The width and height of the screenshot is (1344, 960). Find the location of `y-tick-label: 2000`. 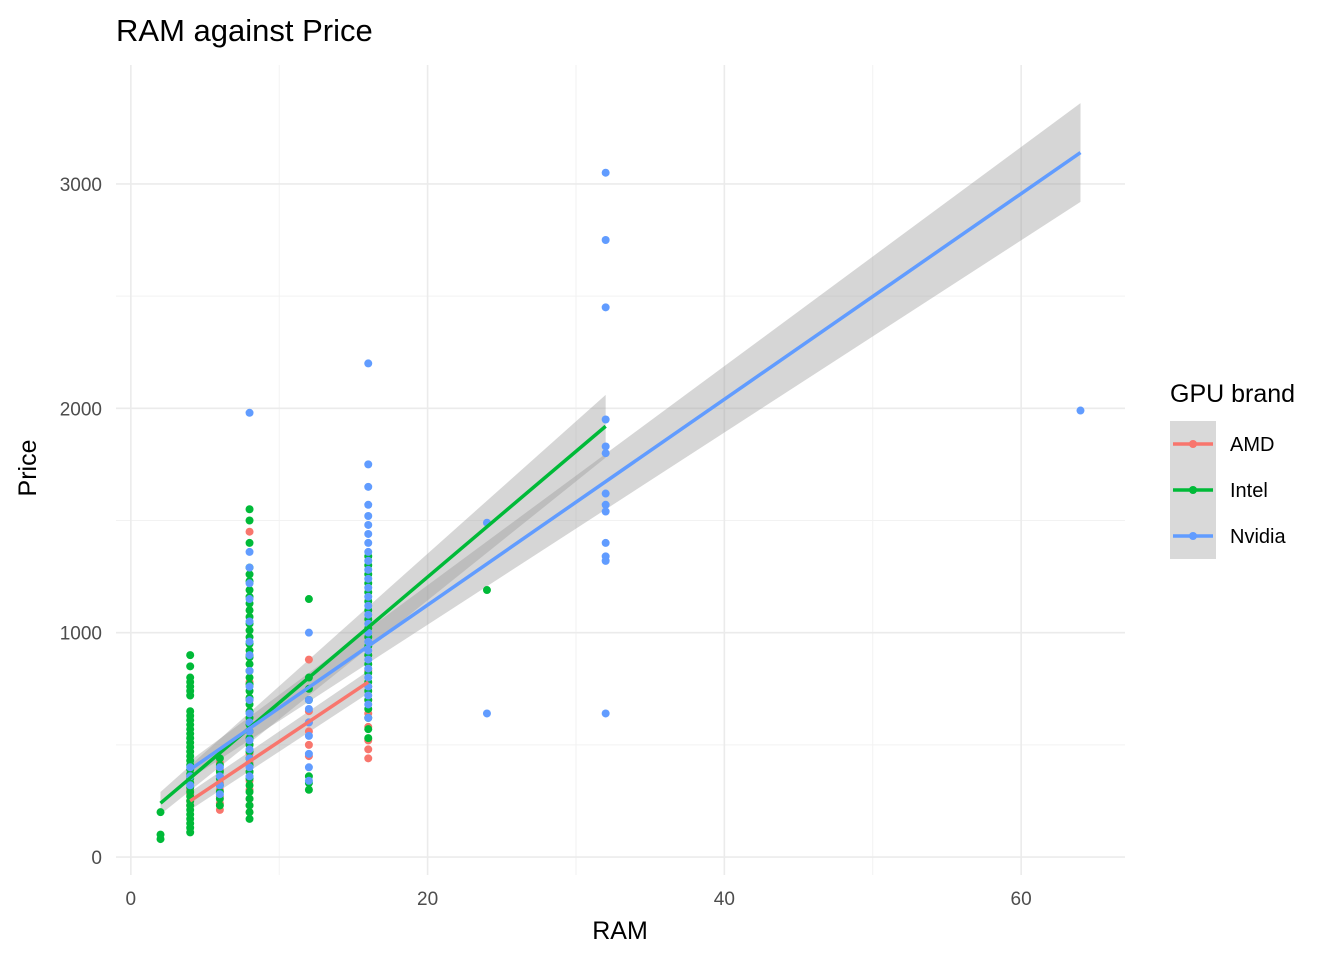

y-tick-label: 2000 is located at coordinates (81, 409).